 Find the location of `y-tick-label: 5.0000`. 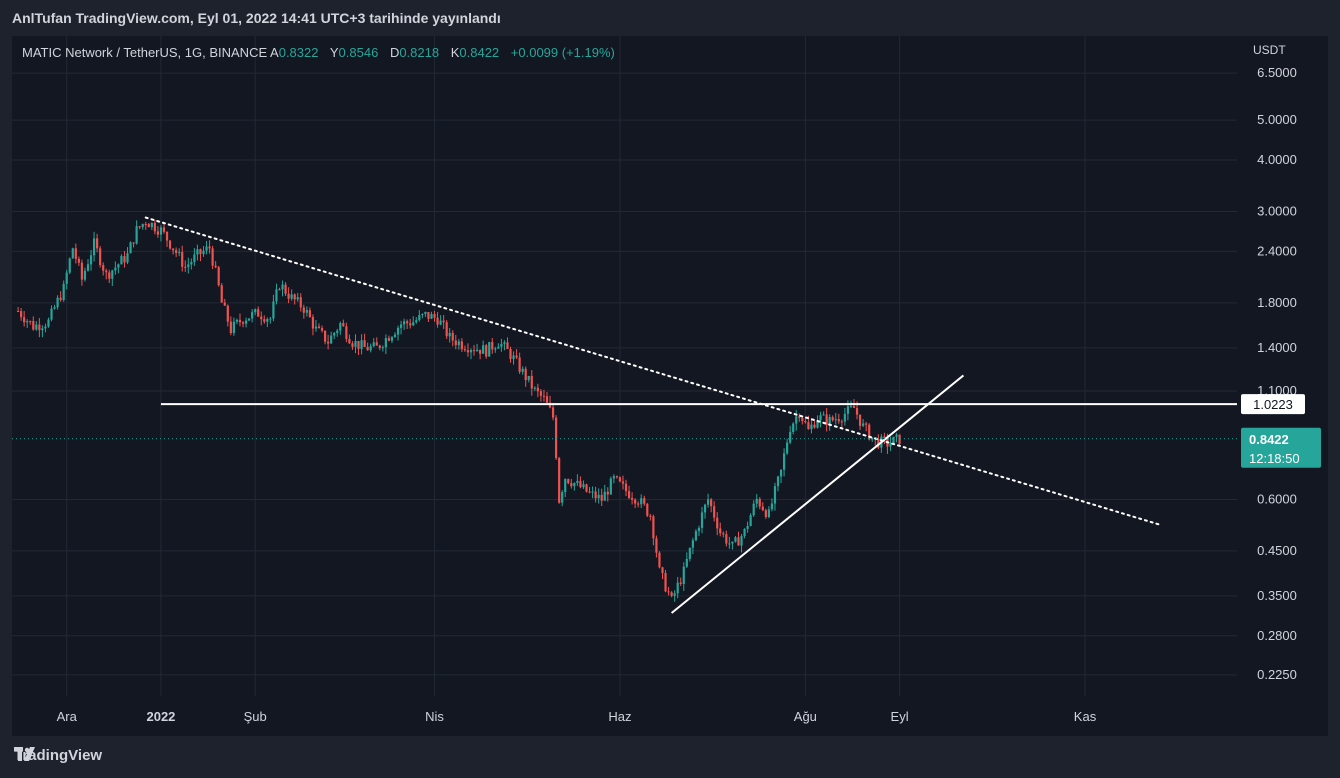

y-tick-label: 5.0000 is located at coordinates (1277, 119).